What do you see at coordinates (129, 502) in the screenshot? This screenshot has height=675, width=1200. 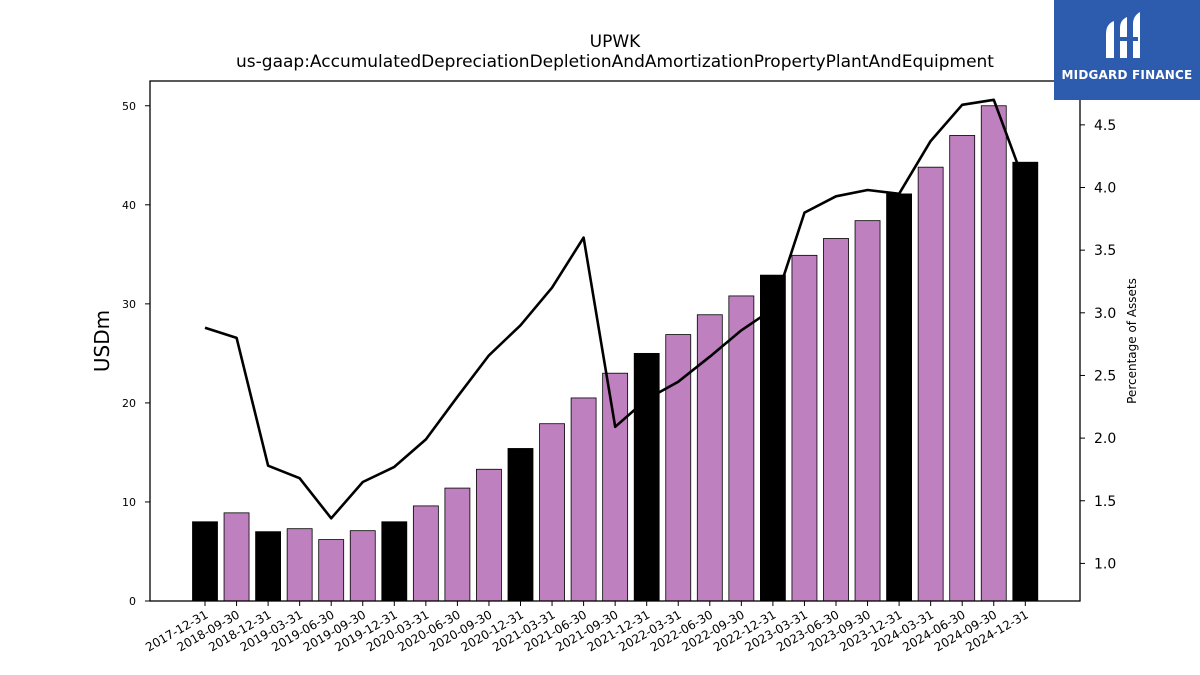 I see `left-tick-label: 10` at bounding box center [129, 502].